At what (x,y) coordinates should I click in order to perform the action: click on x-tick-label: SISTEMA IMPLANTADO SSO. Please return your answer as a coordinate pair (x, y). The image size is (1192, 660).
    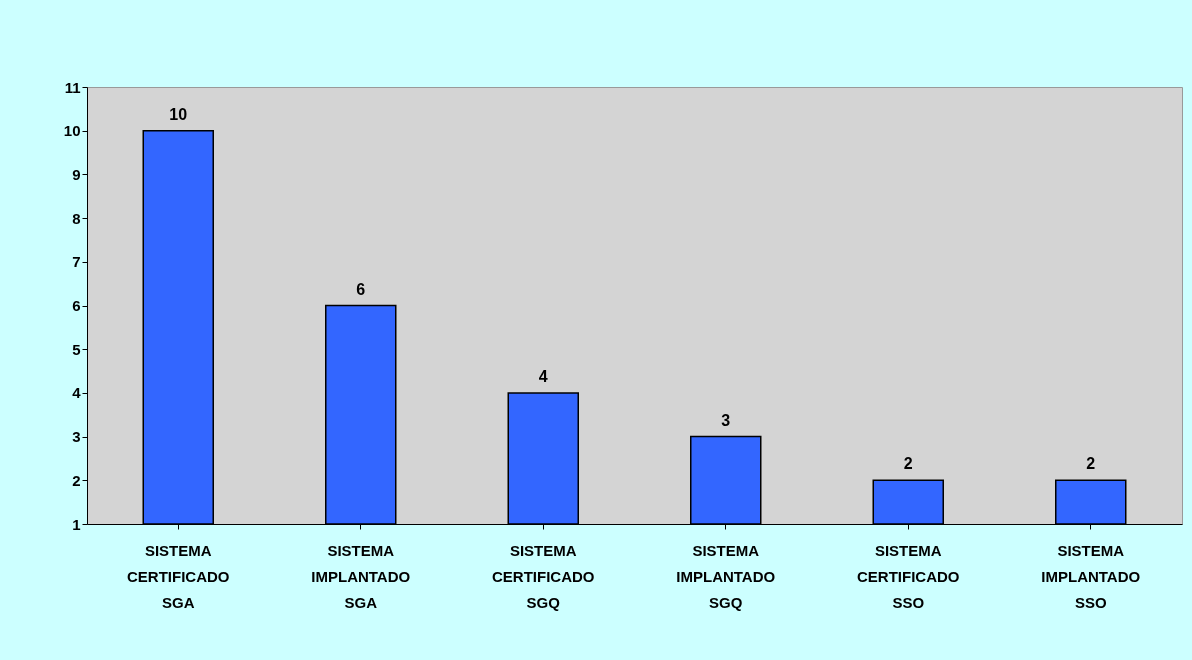
    Looking at the image, I should click on (1091, 576).